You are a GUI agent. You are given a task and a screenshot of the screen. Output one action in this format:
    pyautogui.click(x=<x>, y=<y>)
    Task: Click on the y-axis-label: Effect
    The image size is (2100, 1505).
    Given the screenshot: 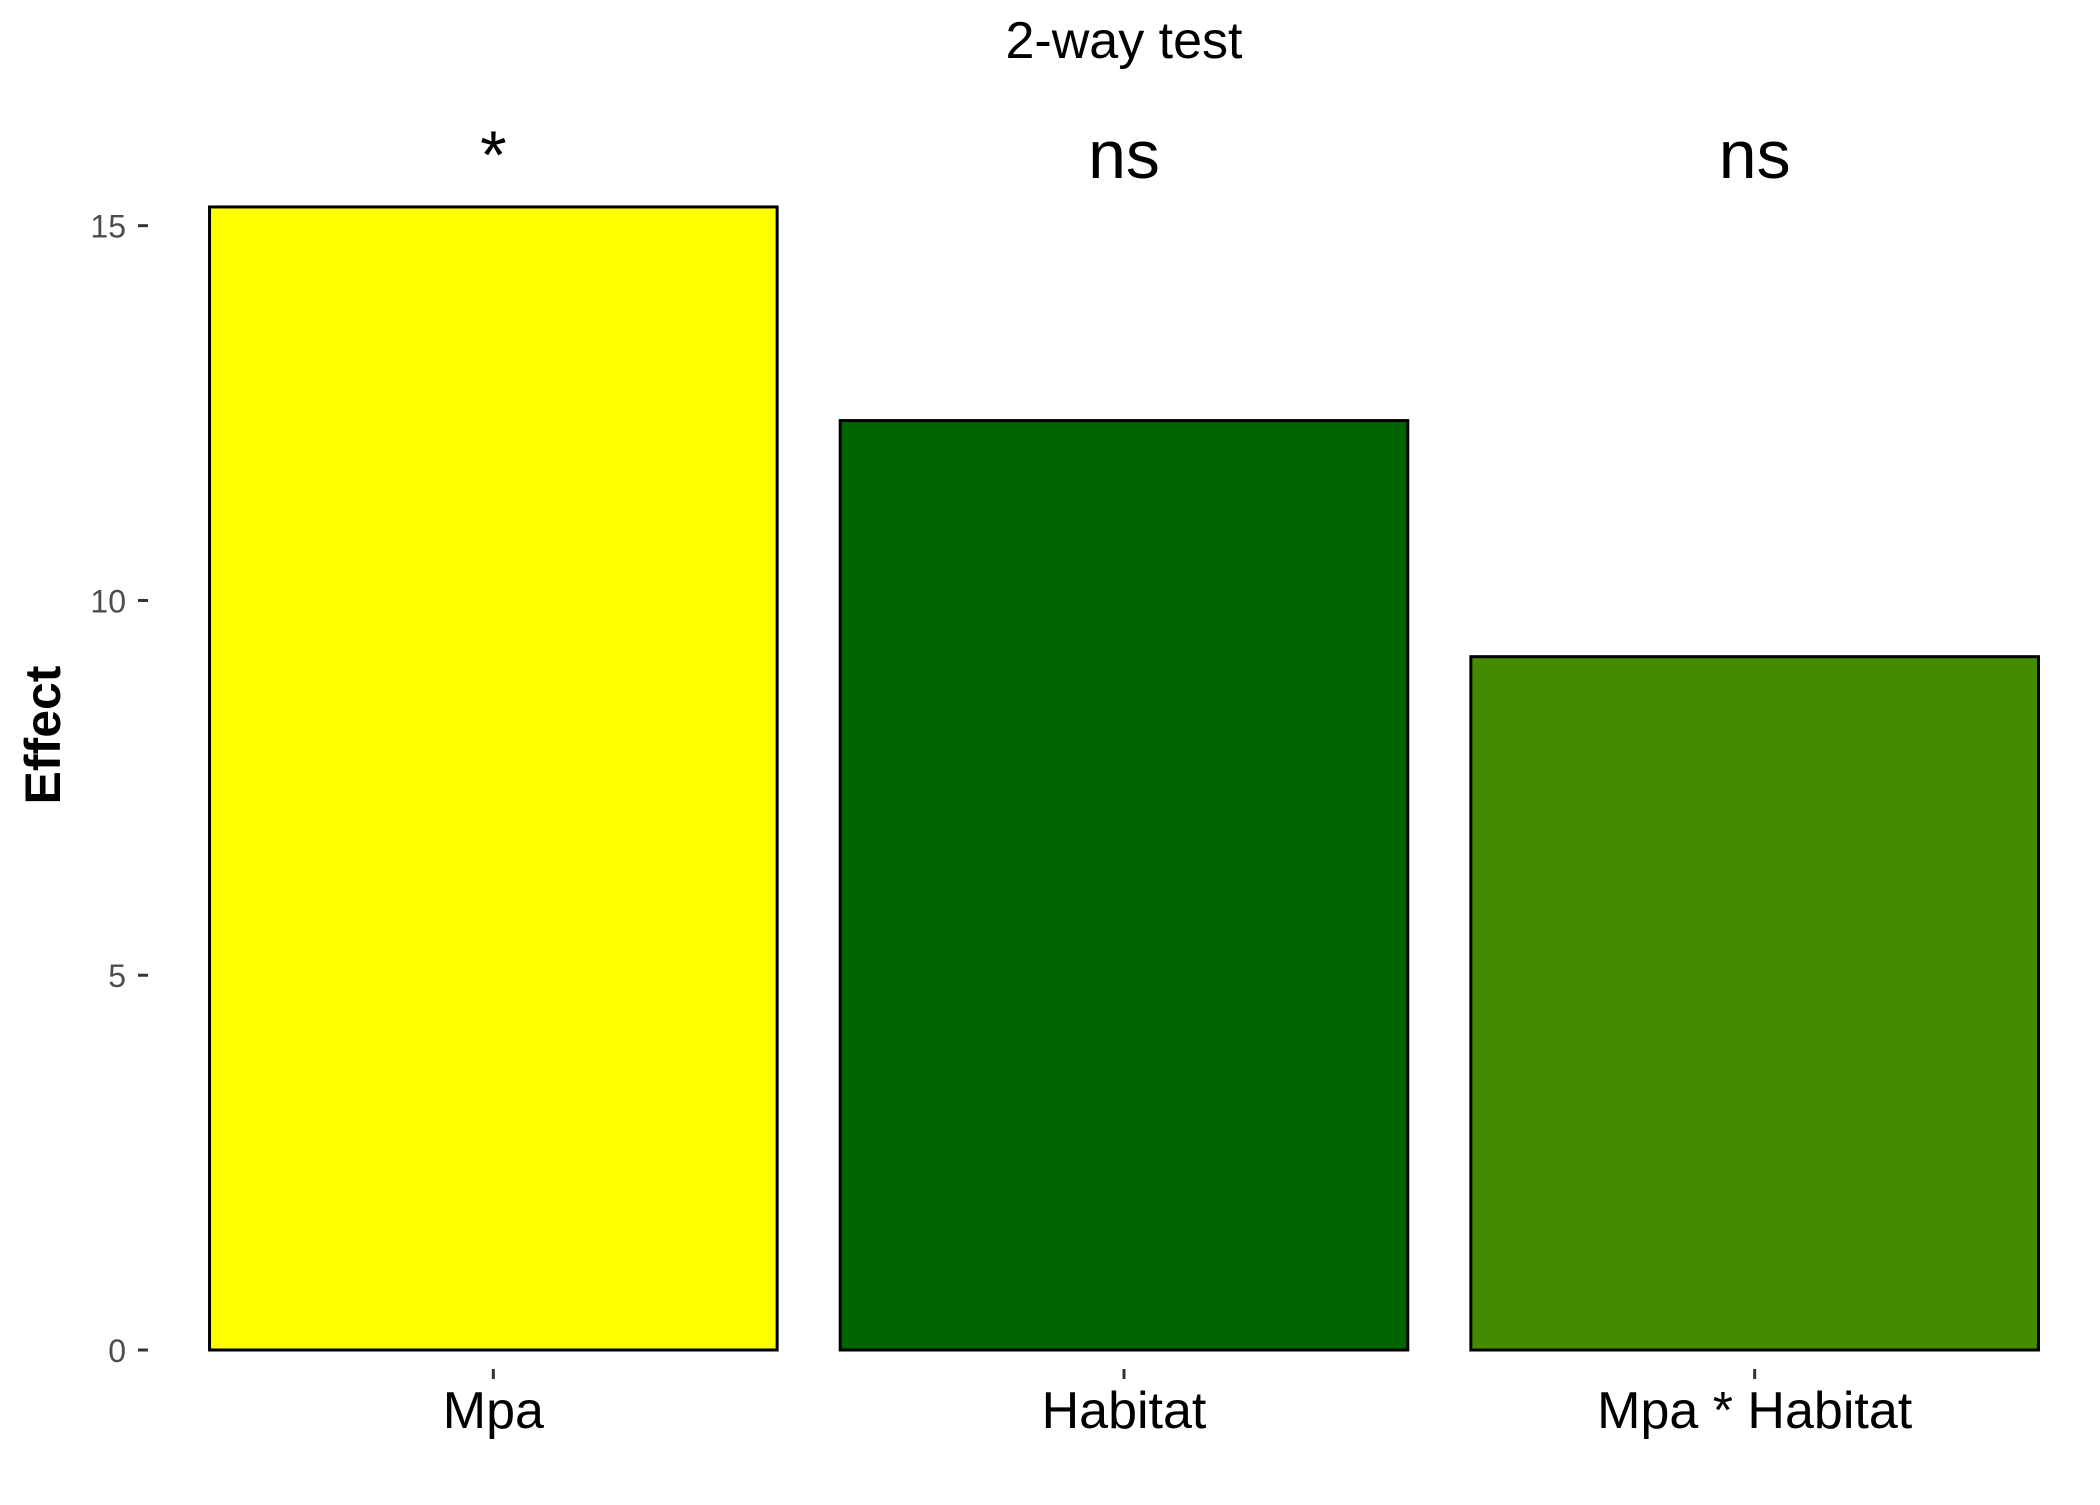 What is the action you would take?
    pyautogui.click(x=43, y=734)
    